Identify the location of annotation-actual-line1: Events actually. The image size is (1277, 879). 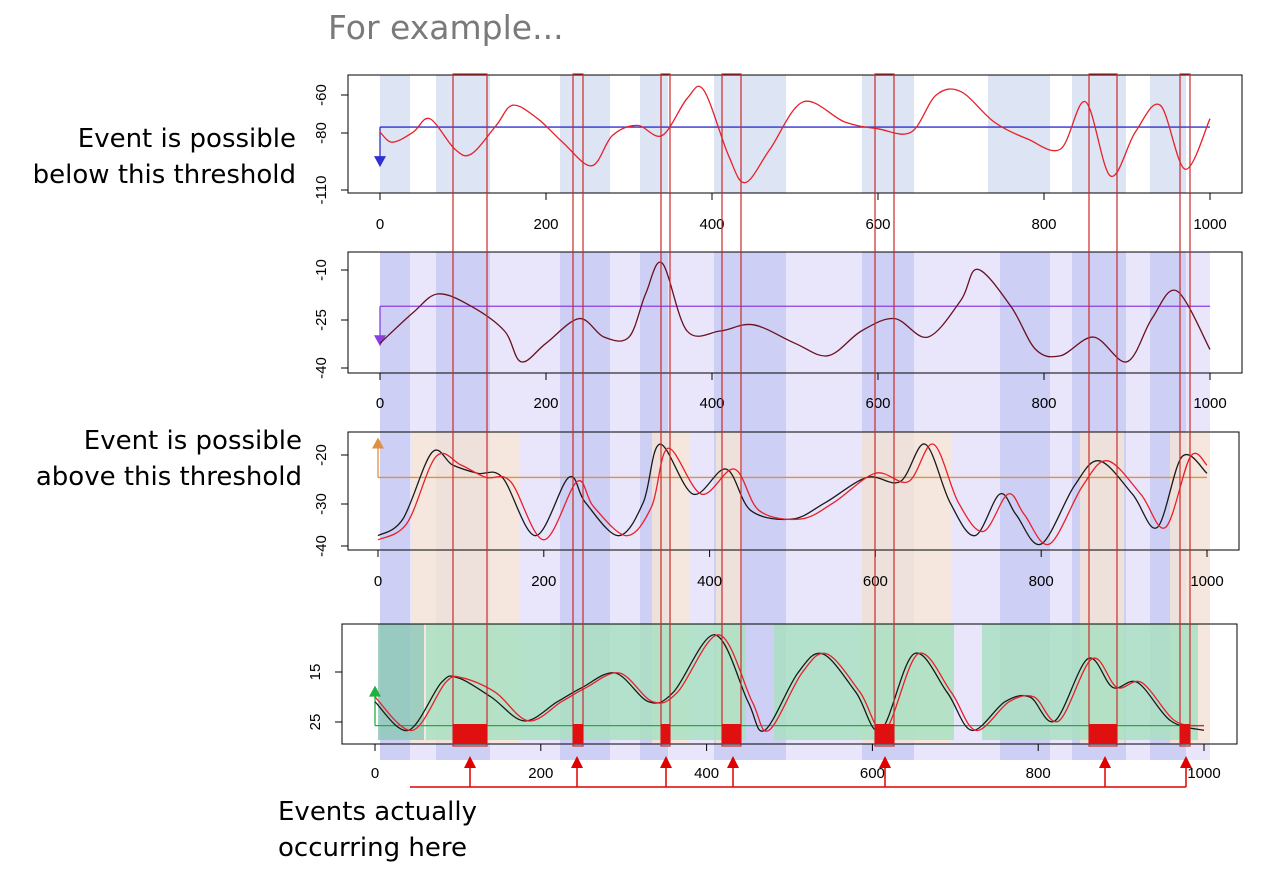
(377, 812).